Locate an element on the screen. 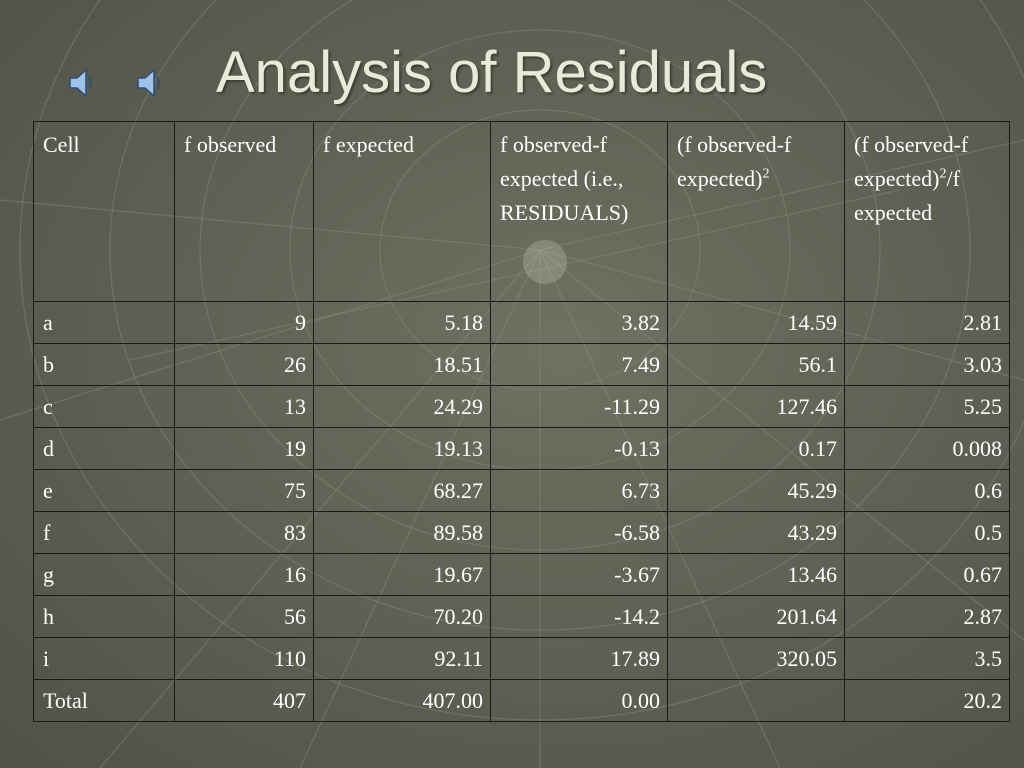 Image resolution: width=1024 pixels, height=768 pixels. squared-residual: 14.59 is located at coordinates (756, 322).